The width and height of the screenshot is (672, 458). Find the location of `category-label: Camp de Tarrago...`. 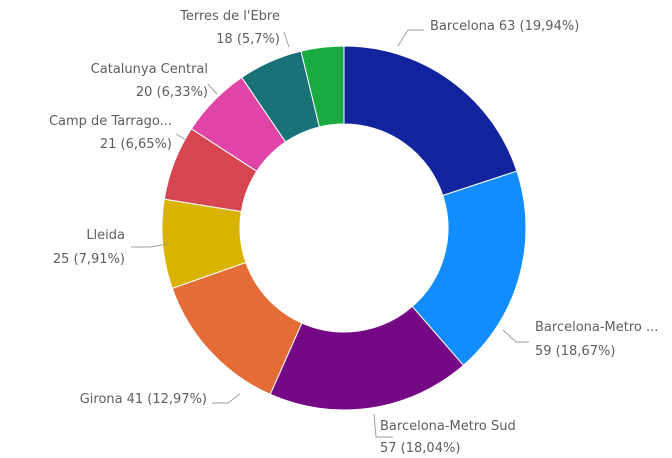

category-label: Camp de Tarrago... is located at coordinates (110, 121).